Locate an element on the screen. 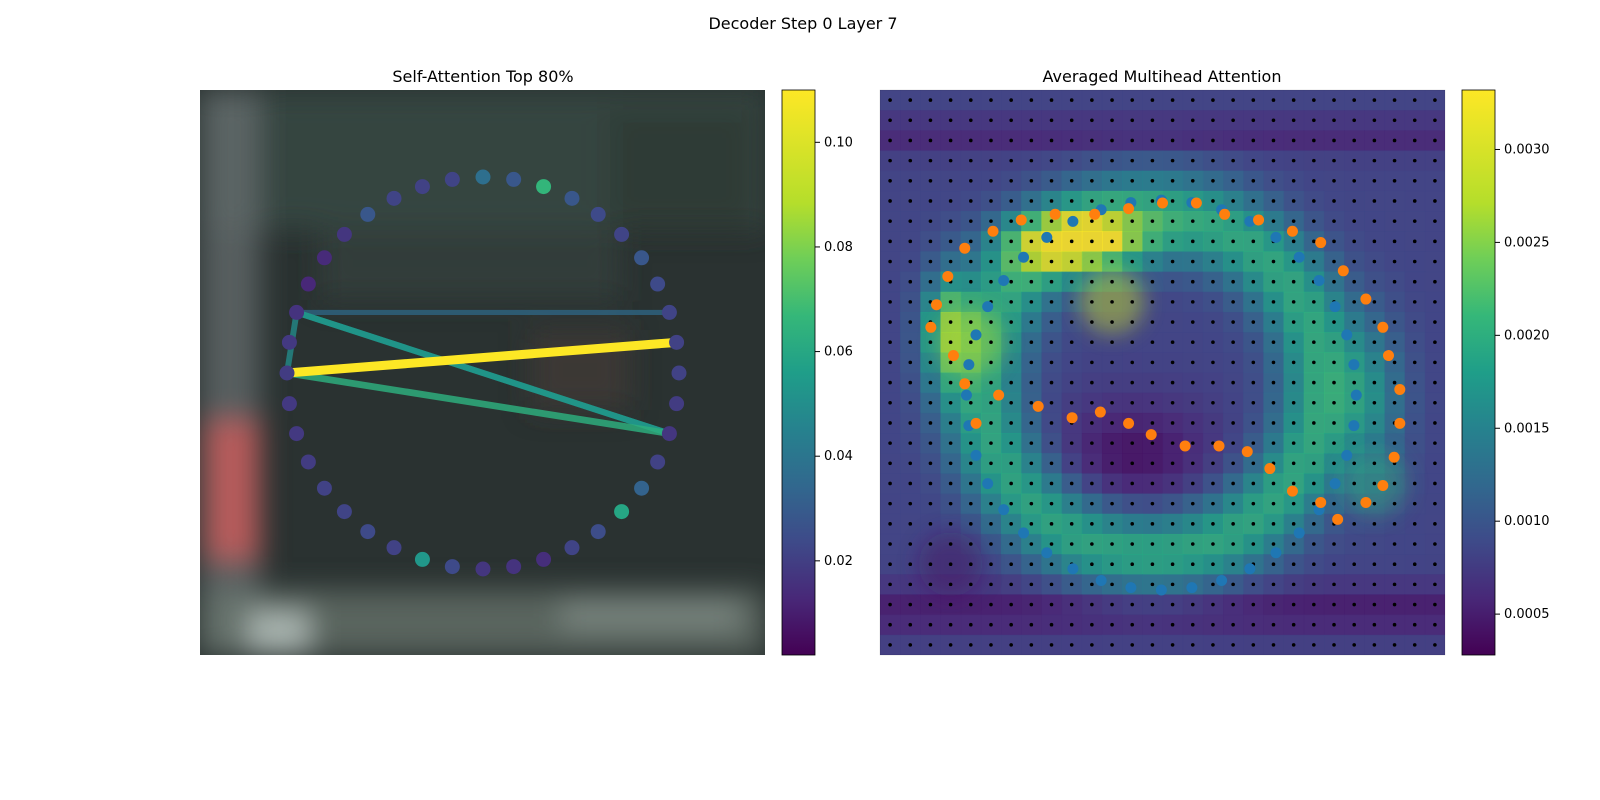 The height and width of the screenshot is (800, 1600). attention-edge is located at coordinates (478, 403).